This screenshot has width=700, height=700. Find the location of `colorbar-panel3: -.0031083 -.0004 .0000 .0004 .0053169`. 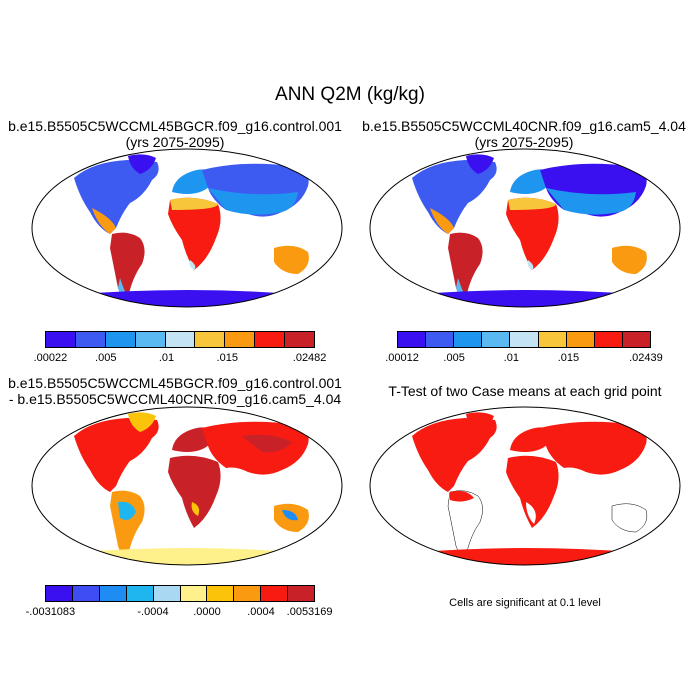

colorbar-panel3: -.0031083 -.0004 .0000 .0004 .0053169 is located at coordinates (179, 601).